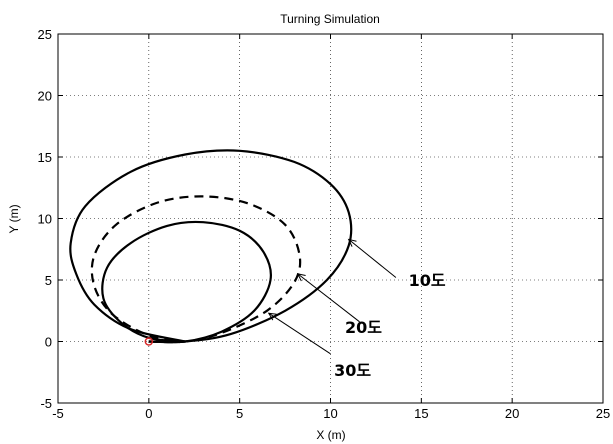 This screenshot has height=444, width=613. I want to click on y-axis-label: Y (m), so click(14, 218).